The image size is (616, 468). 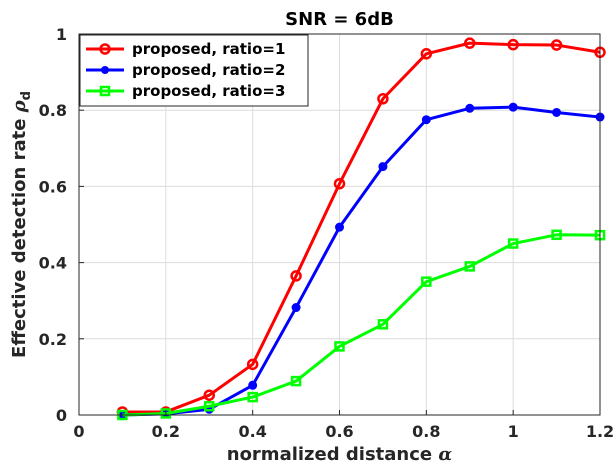 I want to click on chart-title: SNR = 6dB, so click(x=339, y=19).